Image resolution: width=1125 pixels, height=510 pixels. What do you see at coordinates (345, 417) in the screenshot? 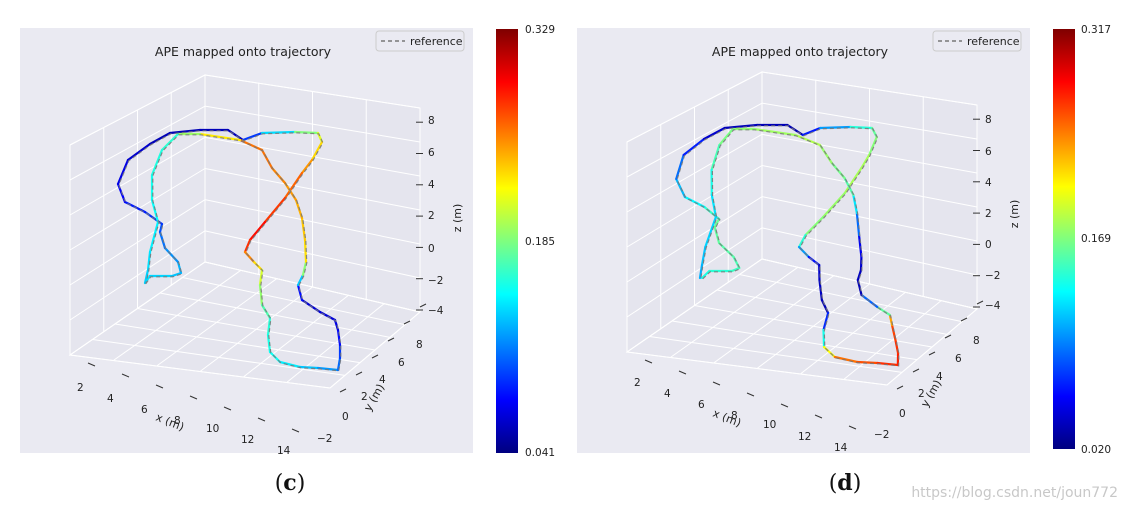
I see `y-tick-0: 0` at bounding box center [345, 417].